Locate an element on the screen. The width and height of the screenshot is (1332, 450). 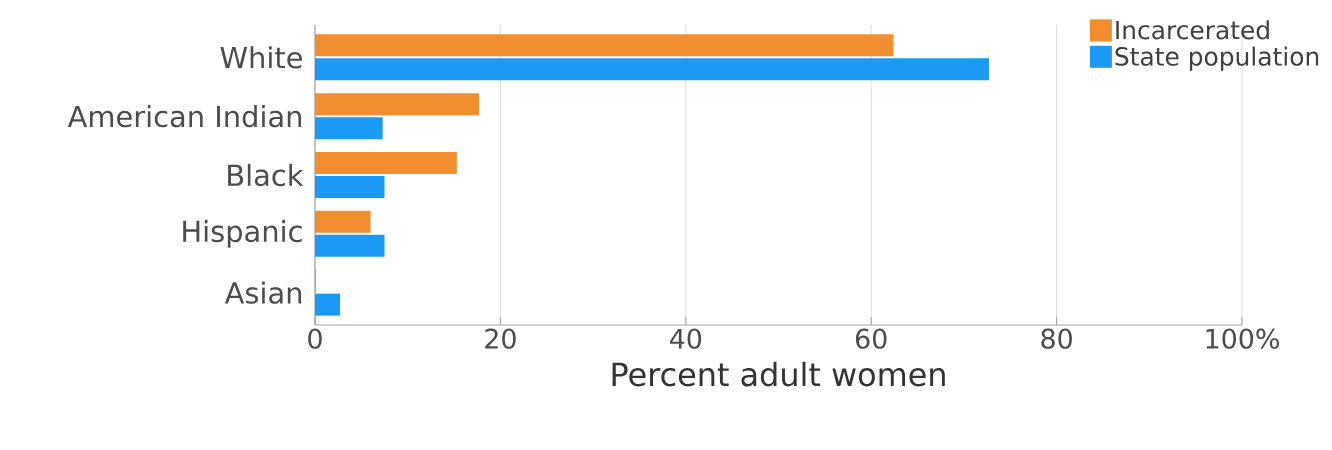
x-tick-label: 0 is located at coordinates (315, 338).